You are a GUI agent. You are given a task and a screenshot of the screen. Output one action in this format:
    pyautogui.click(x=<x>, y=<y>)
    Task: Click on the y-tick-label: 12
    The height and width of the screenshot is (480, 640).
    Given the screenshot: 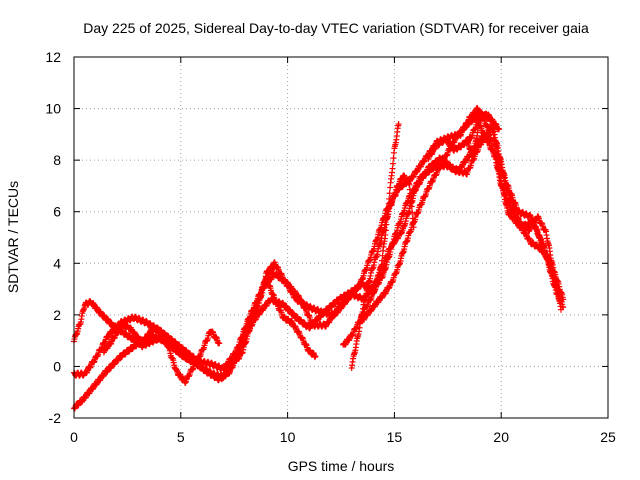 What is the action you would take?
    pyautogui.click(x=53, y=57)
    